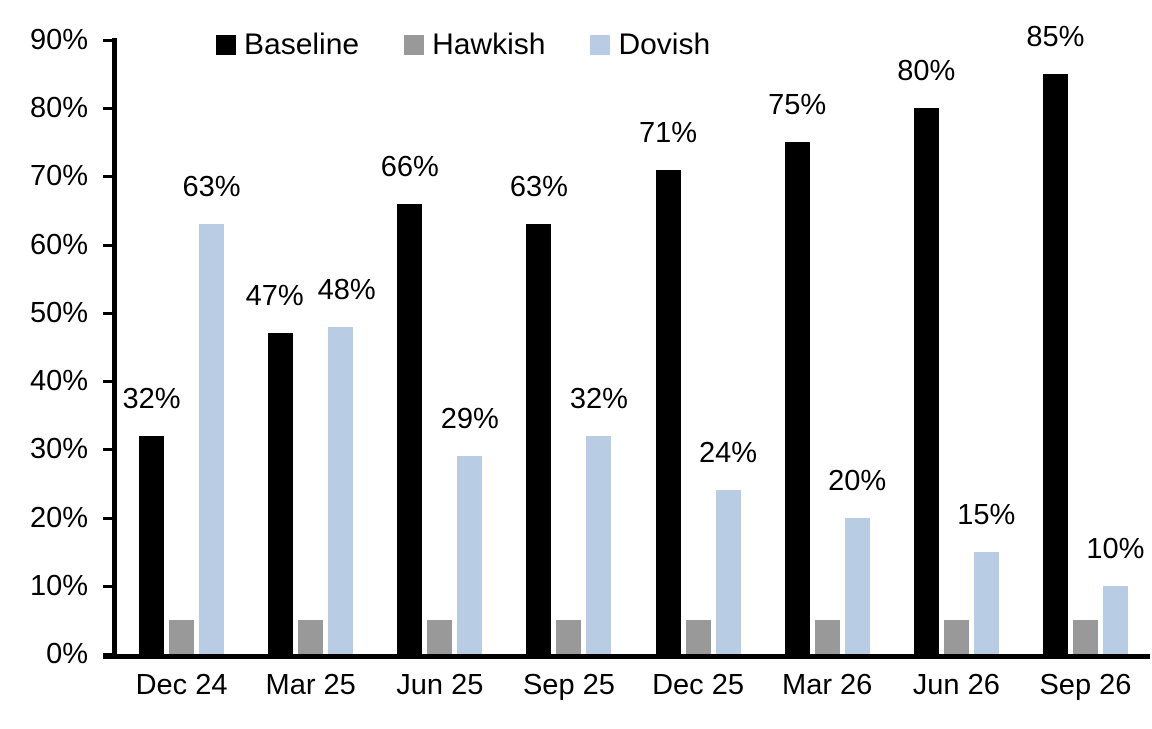 The height and width of the screenshot is (729, 1152). I want to click on x-category-label-dec-24: Dec 24, so click(181, 685).